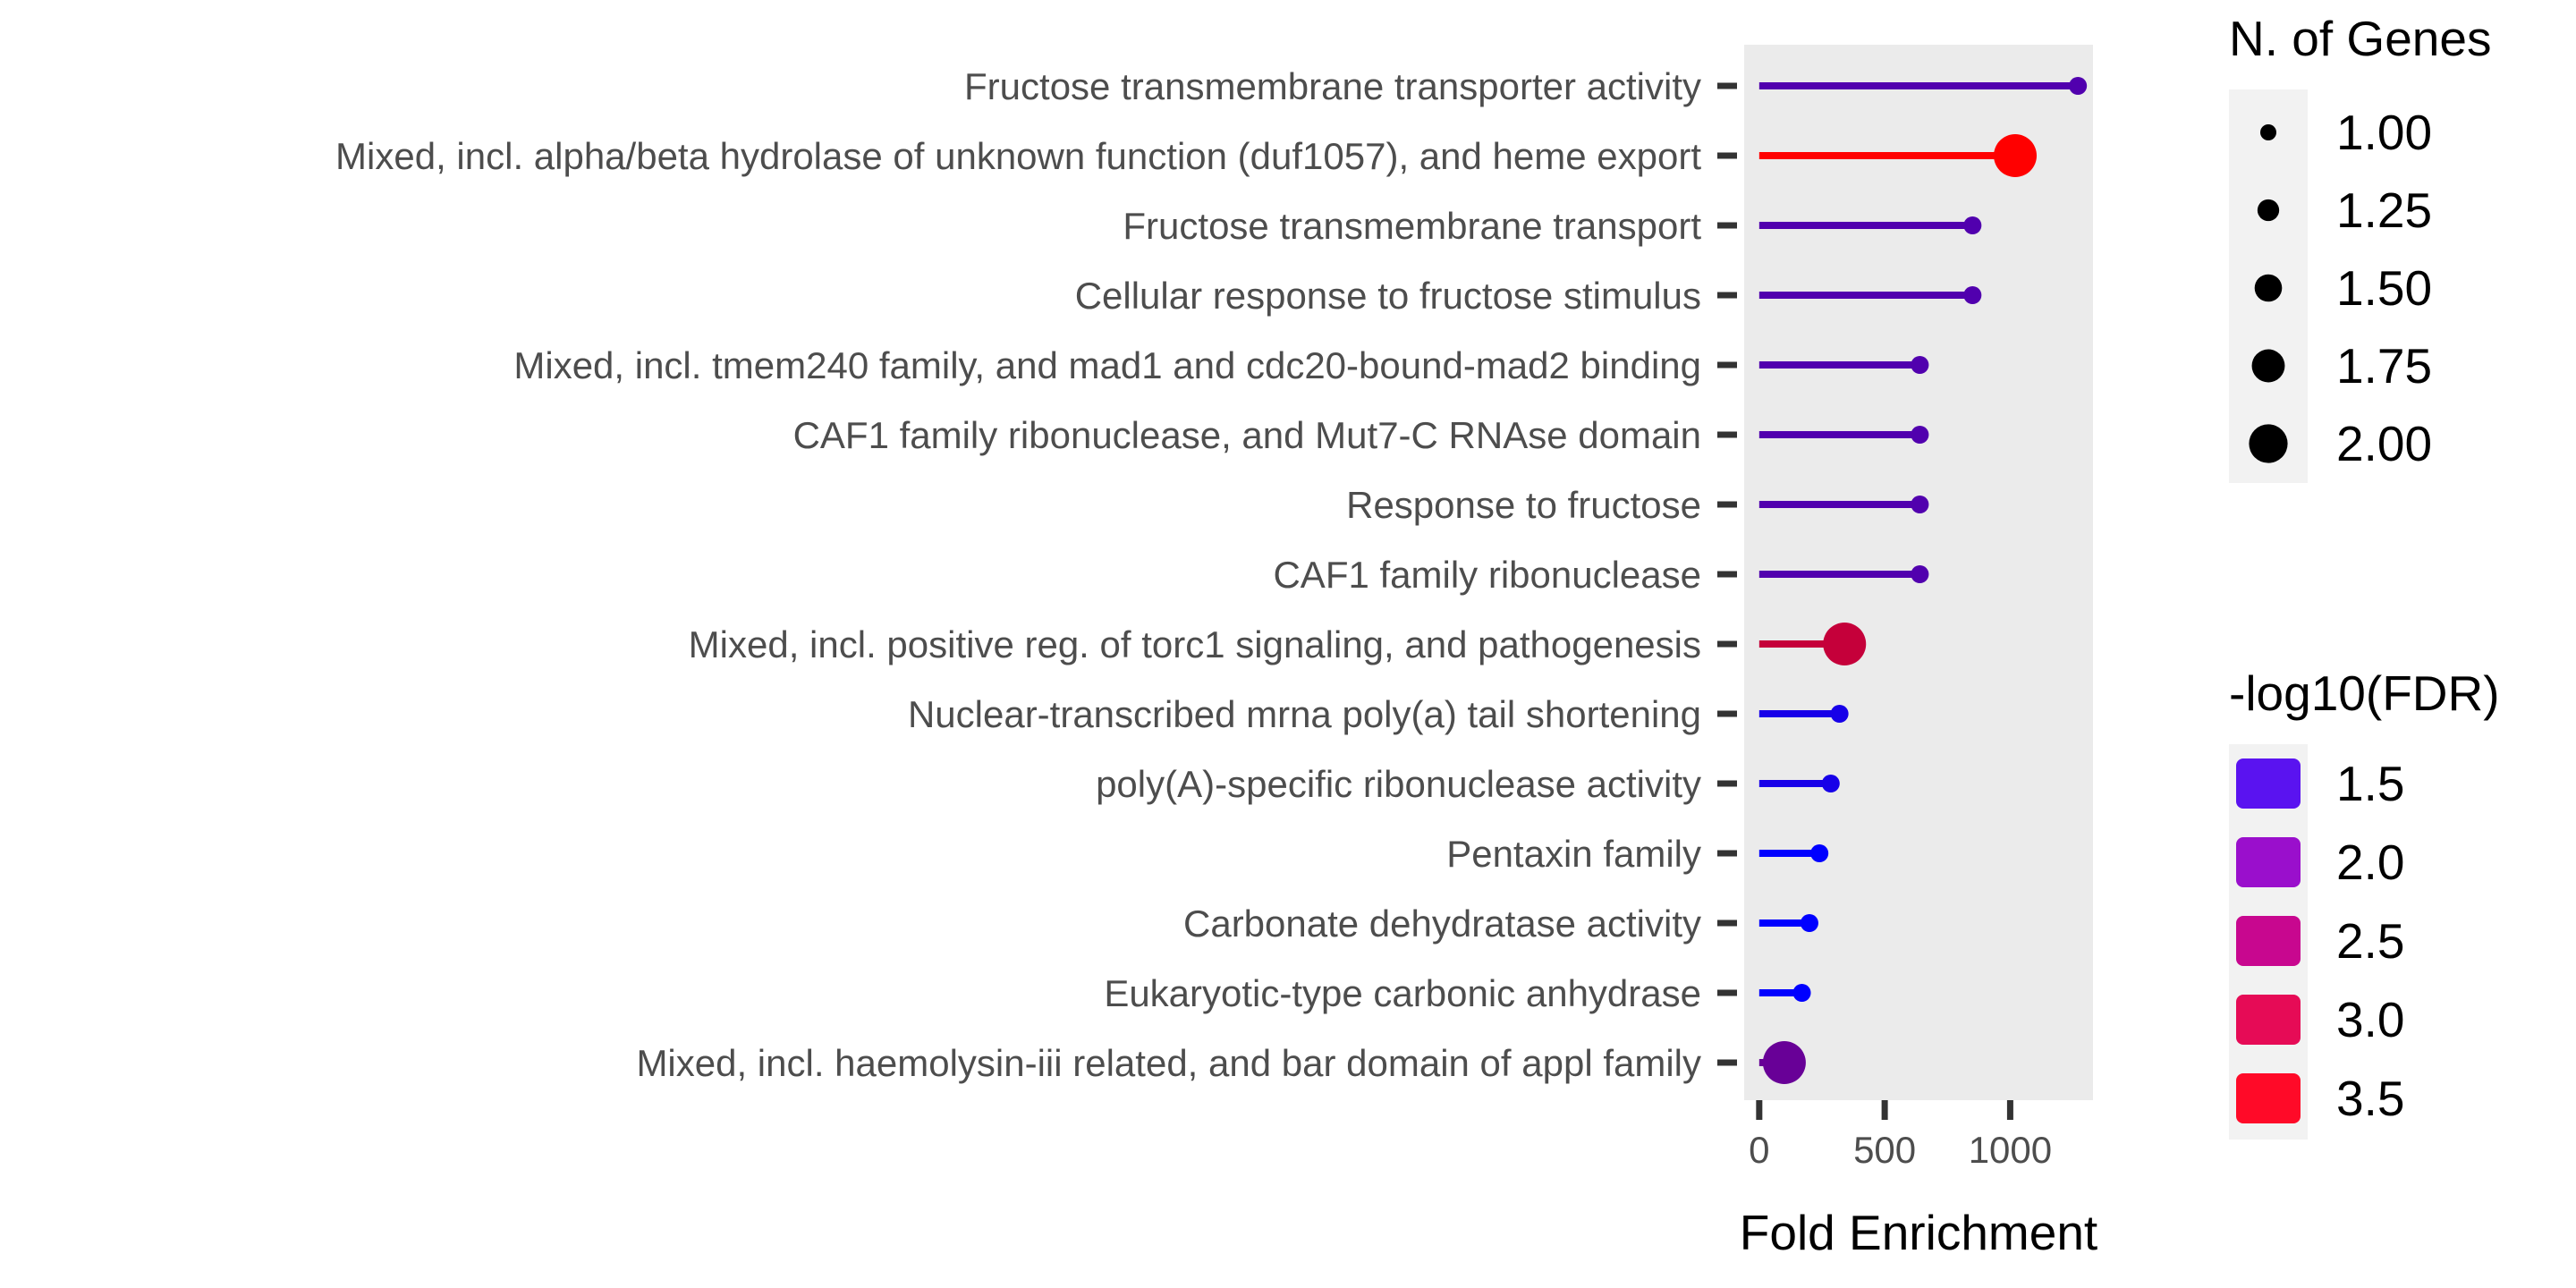 Image resolution: width=2576 pixels, height=1288 pixels. Describe the element at coordinates (2364, 693) in the screenshot. I see `color-legend-title: -log10(FDR)` at that location.